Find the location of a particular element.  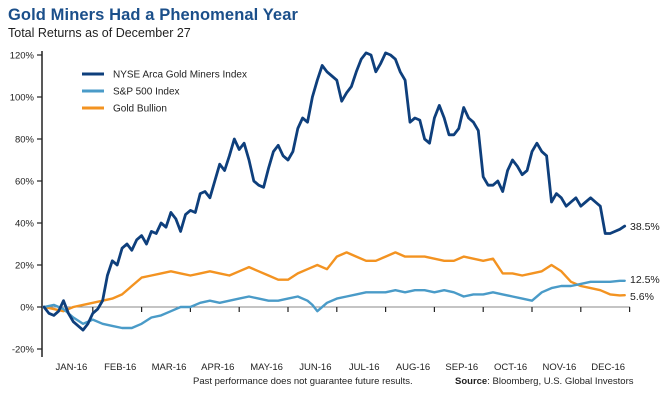

x-tick-label: SEP-16 is located at coordinates (461, 367).